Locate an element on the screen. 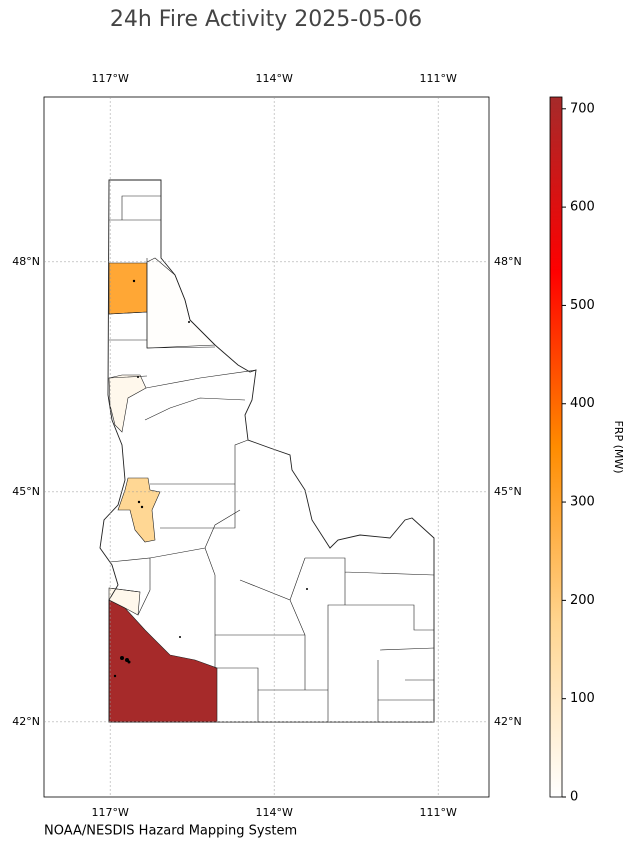 Image resolution: width=636 pixels, height=849 pixels. colorbar-tick-label: 600 is located at coordinates (582, 207).